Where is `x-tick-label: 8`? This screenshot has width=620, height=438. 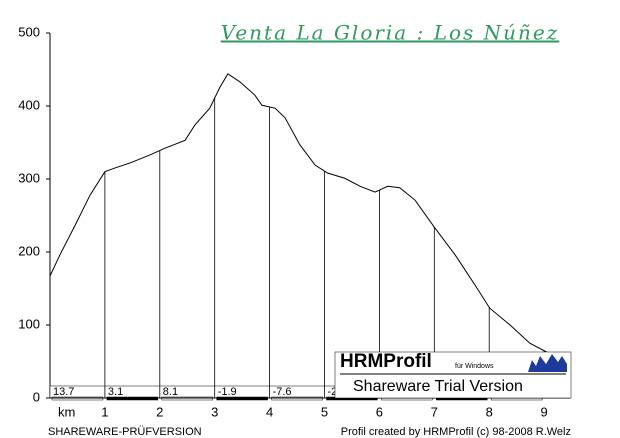 x-tick-label: 8 is located at coordinates (489, 411).